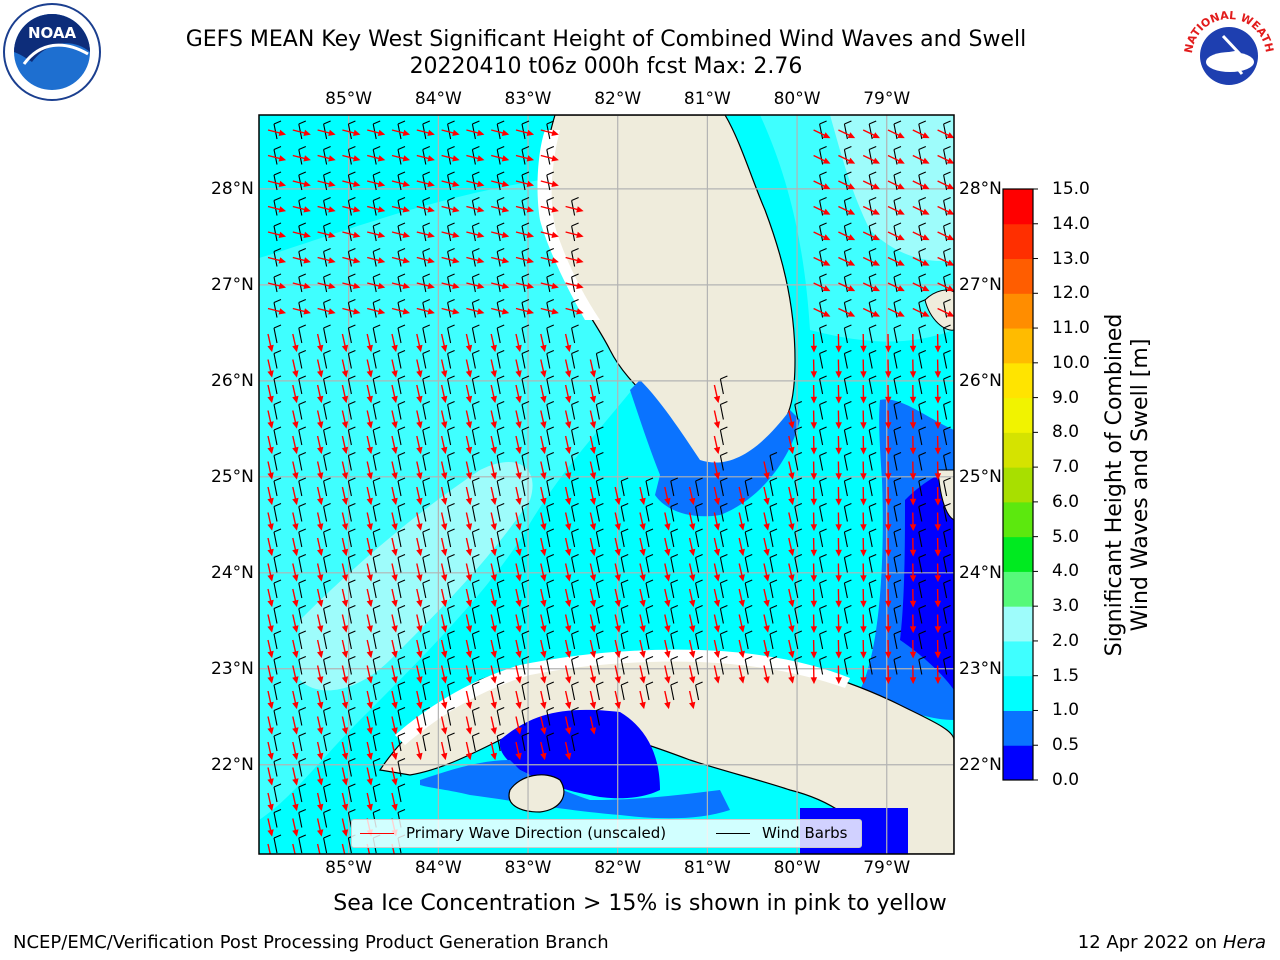 This screenshot has height=960, width=1280. I want to click on wind-barb-legend-label: Wind Barbs, so click(805, 833).